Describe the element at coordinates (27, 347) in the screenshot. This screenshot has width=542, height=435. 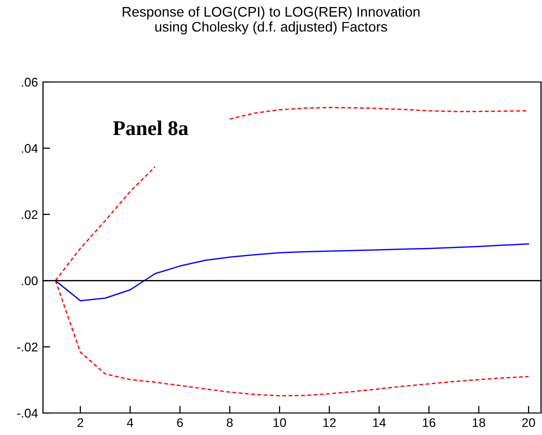
I see `y-tick-label: -.02` at that location.